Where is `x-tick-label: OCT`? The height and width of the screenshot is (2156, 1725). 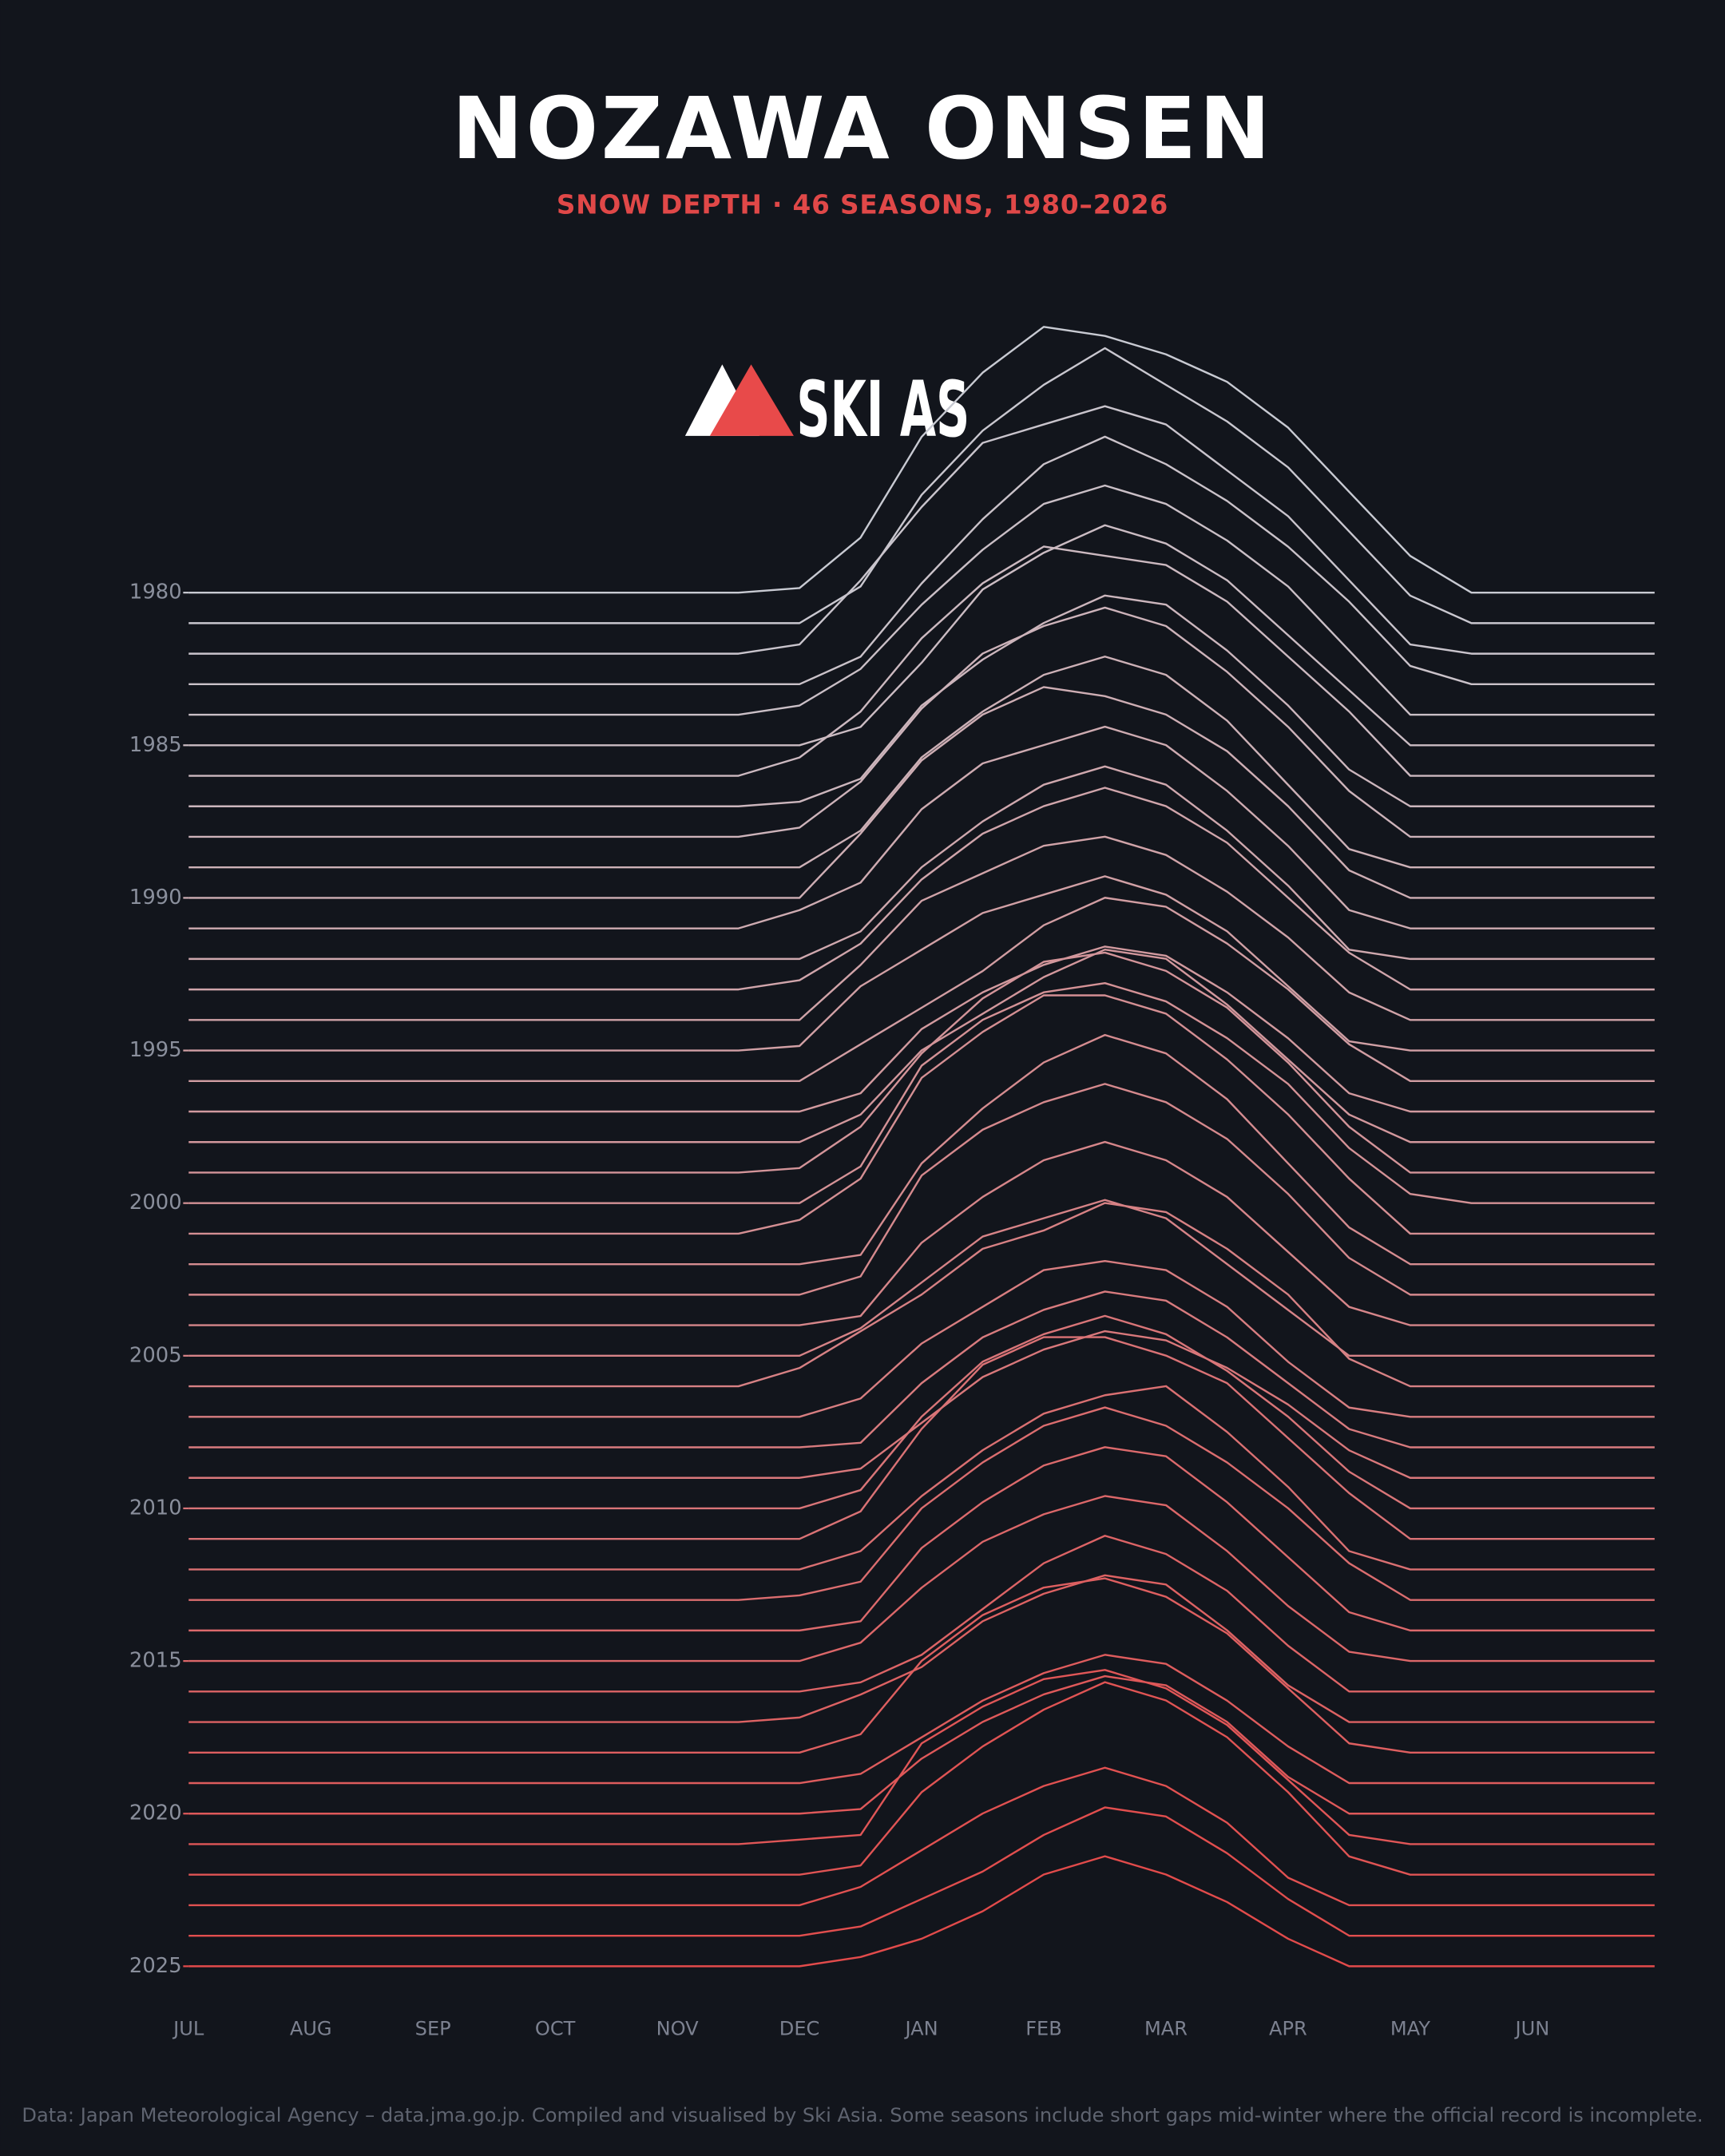 x-tick-label: OCT is located at coordinates (555, 2029).